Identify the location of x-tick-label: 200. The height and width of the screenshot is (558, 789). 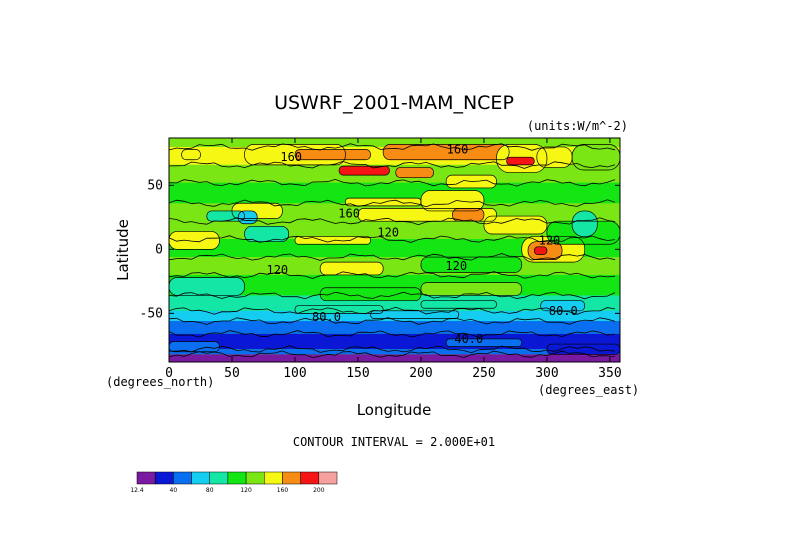
(420, 373).